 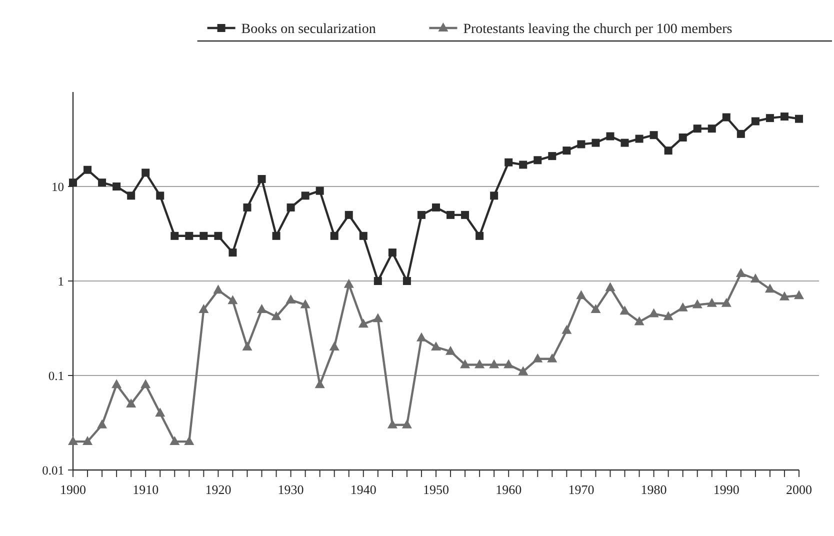 What do you see at coordinates (363, 489) in the screenshot?
I see `x-tick-label: 1940` at bounding box center [363, 489].